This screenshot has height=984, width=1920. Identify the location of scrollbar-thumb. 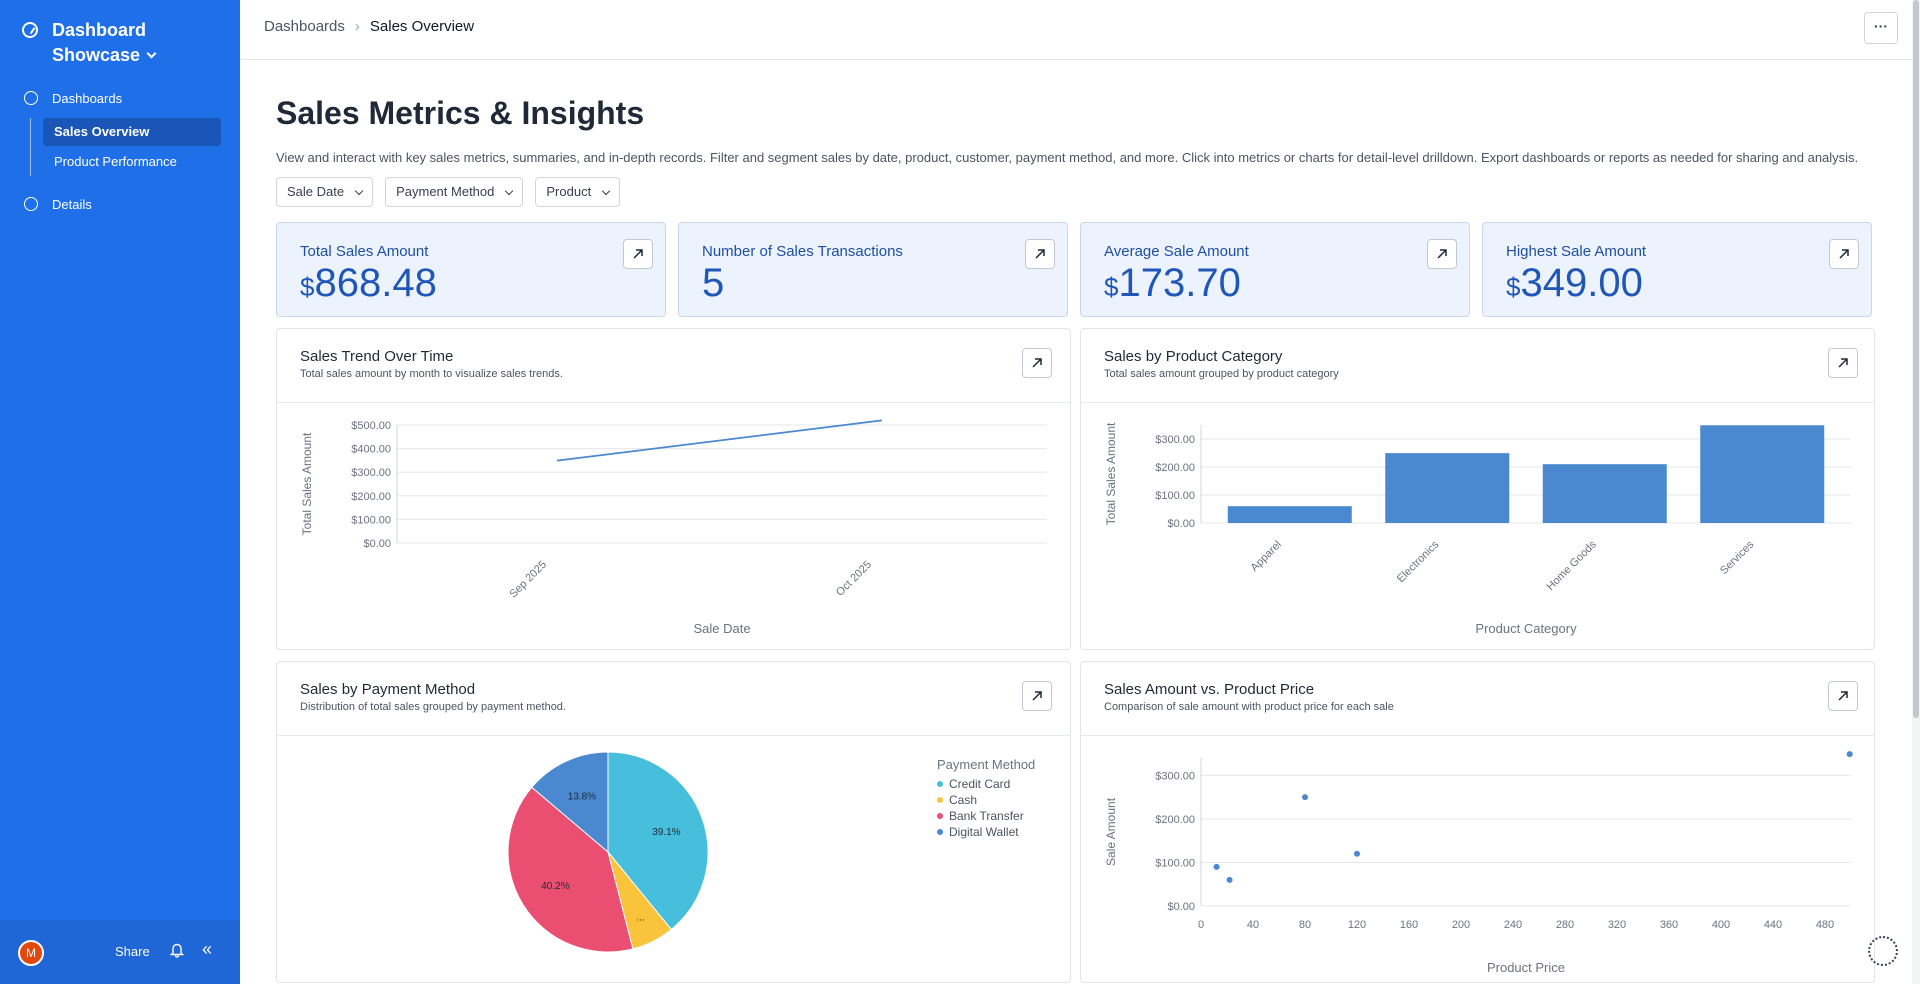
(1916, 359).